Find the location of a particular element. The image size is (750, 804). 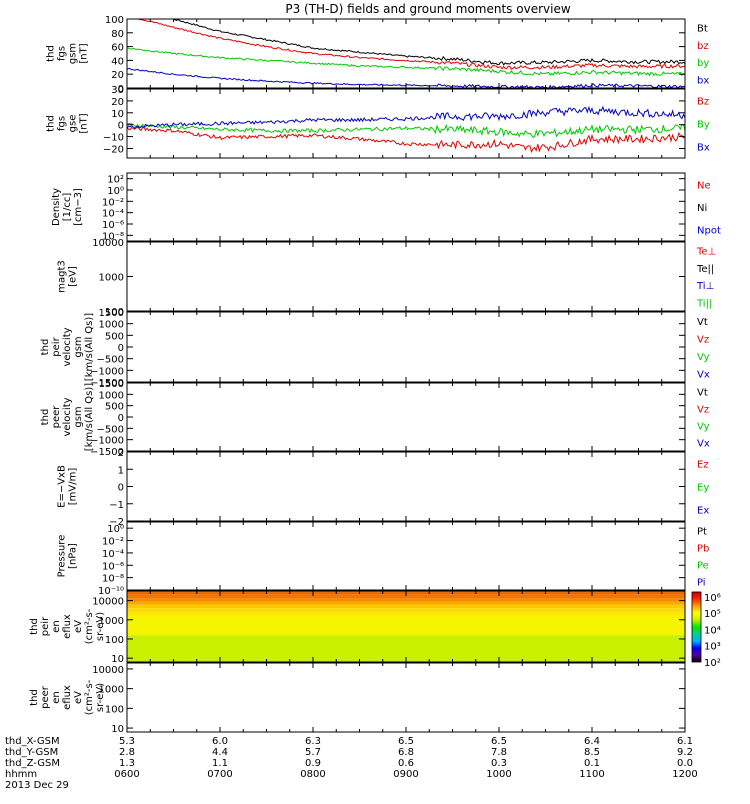

legend-entry: Bt is located at coordinates (702, 29).